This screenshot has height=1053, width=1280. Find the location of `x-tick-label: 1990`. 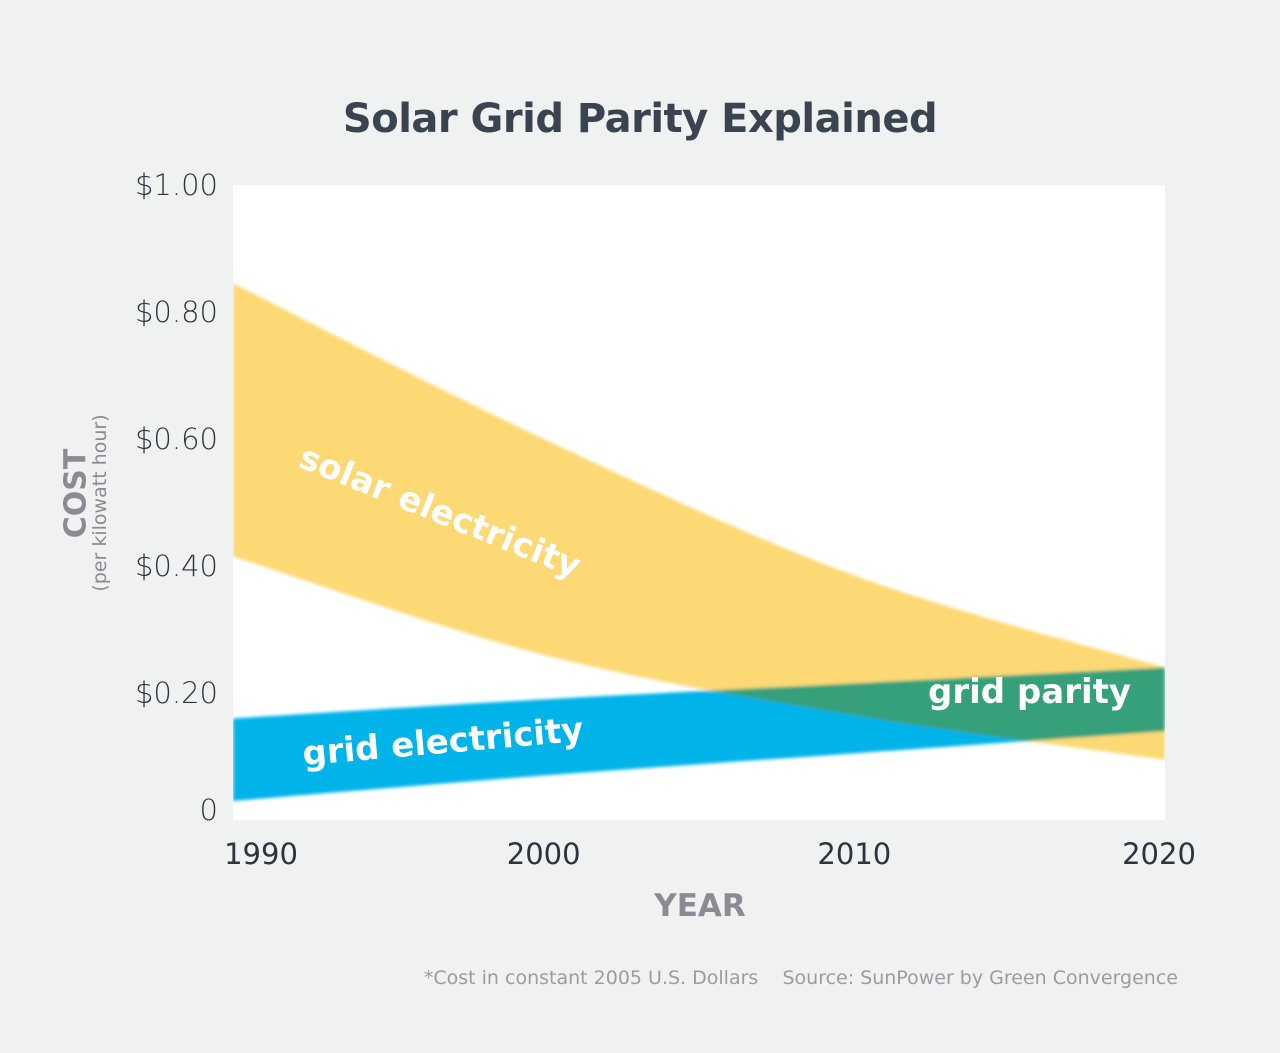

x-tick-label: 1990 is located at coordinates (261, 854).